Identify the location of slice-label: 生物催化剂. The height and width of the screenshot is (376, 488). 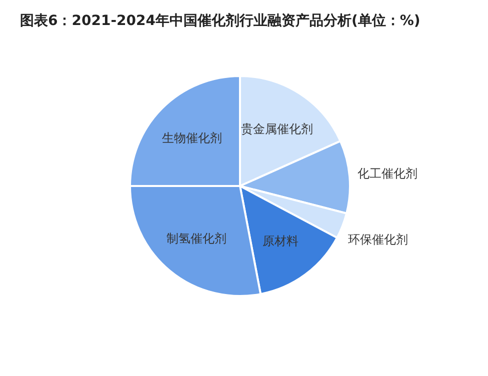
(192, 137).